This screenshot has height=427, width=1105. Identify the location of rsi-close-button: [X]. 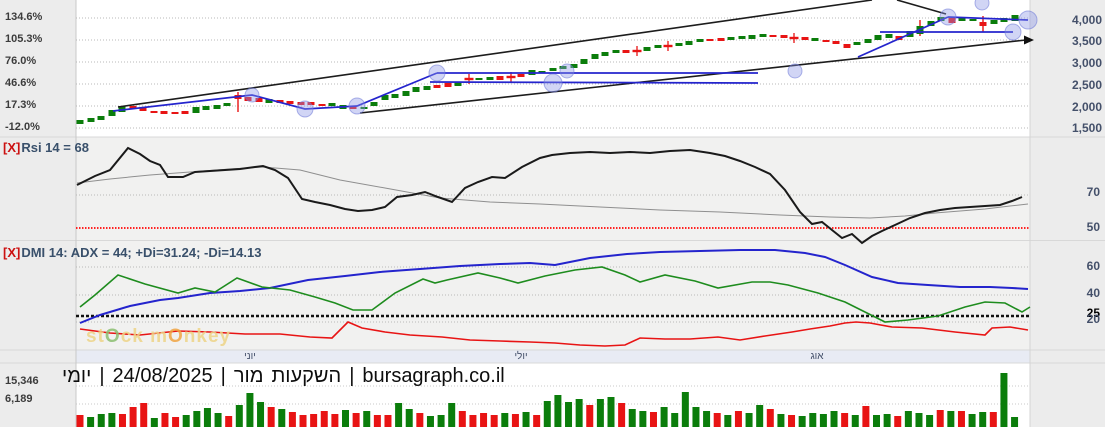
(12, 147).